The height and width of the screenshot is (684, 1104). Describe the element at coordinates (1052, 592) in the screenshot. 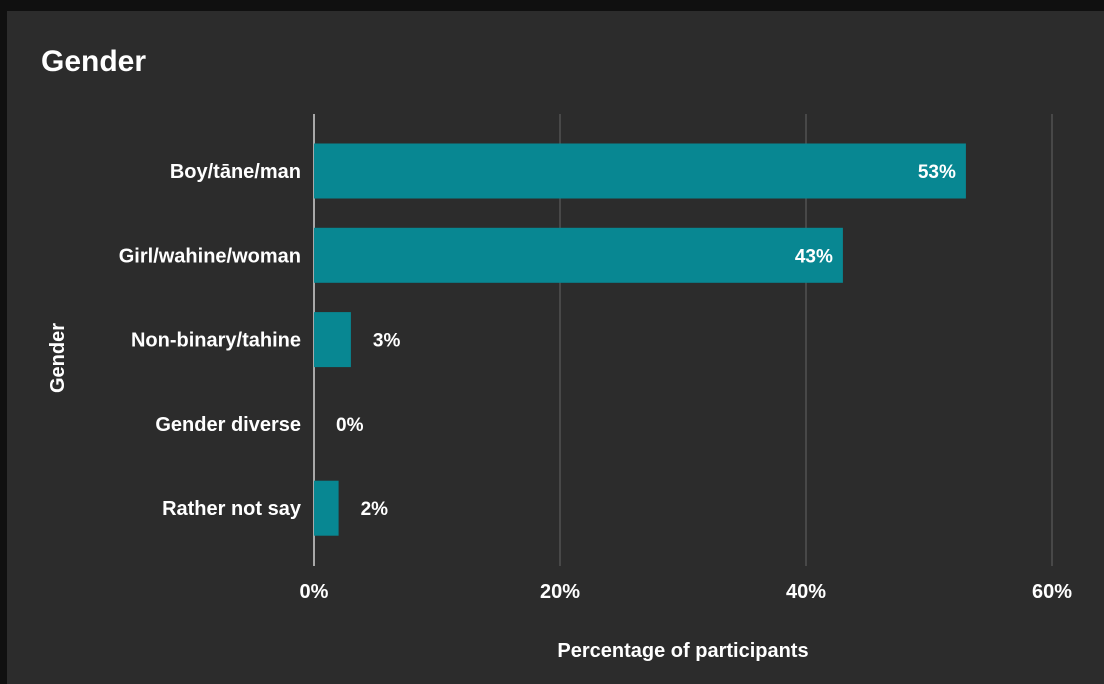

I see `x-tick-label-3: 60%` at that location.